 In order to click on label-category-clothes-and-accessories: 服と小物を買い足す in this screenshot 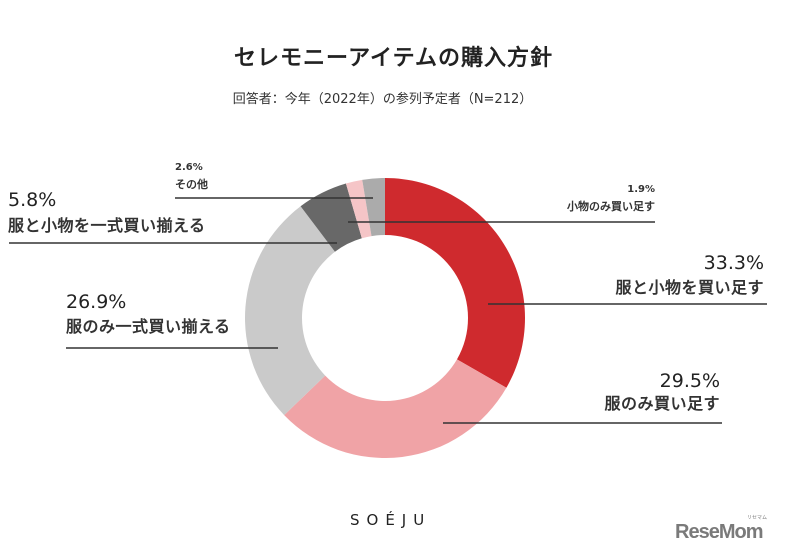, I will do `click(689, 287)`.